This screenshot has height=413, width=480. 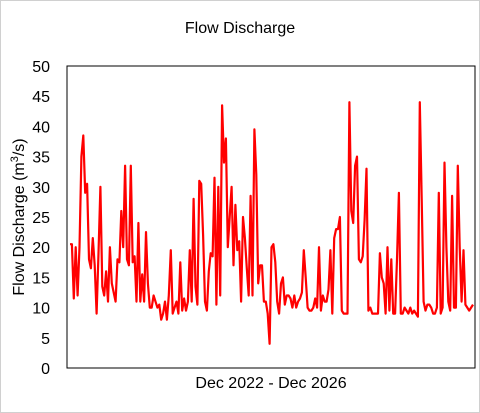 I want to click on y-tick-label: 40, so click(x=41, y=127).